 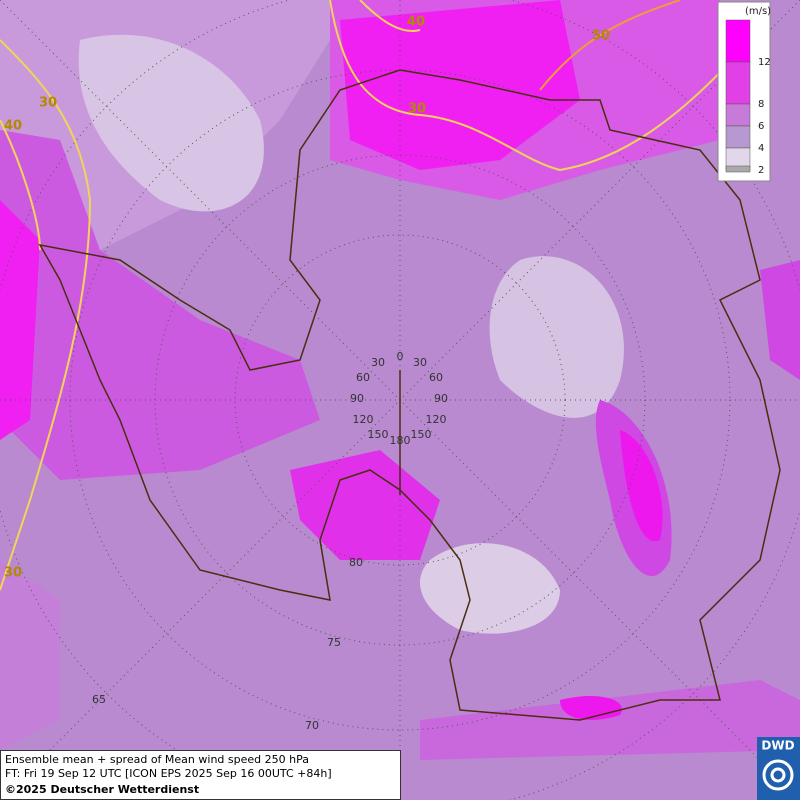 What do you see at coordinates (102, 789) in the screenshot?
I see `footer-line: ©2025 Deutscher Wetterdienst` at bounding box center [102, 789].